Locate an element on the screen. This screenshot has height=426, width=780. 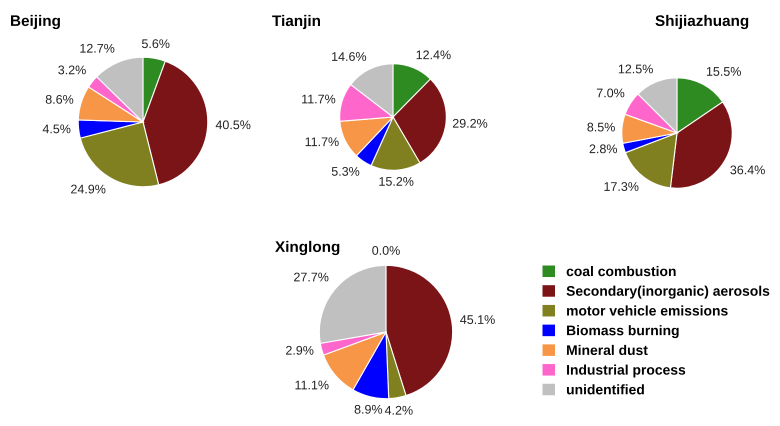
chart-title: Tianjin is located at coordinates (296, 22).